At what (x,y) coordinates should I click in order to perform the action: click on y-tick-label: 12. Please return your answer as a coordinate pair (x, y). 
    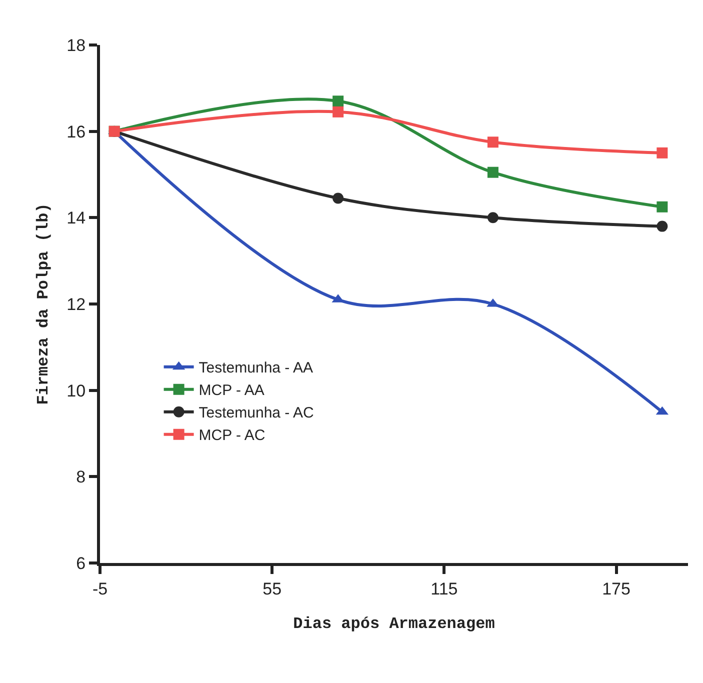
    Looking at the image, I should click on (76, 304).